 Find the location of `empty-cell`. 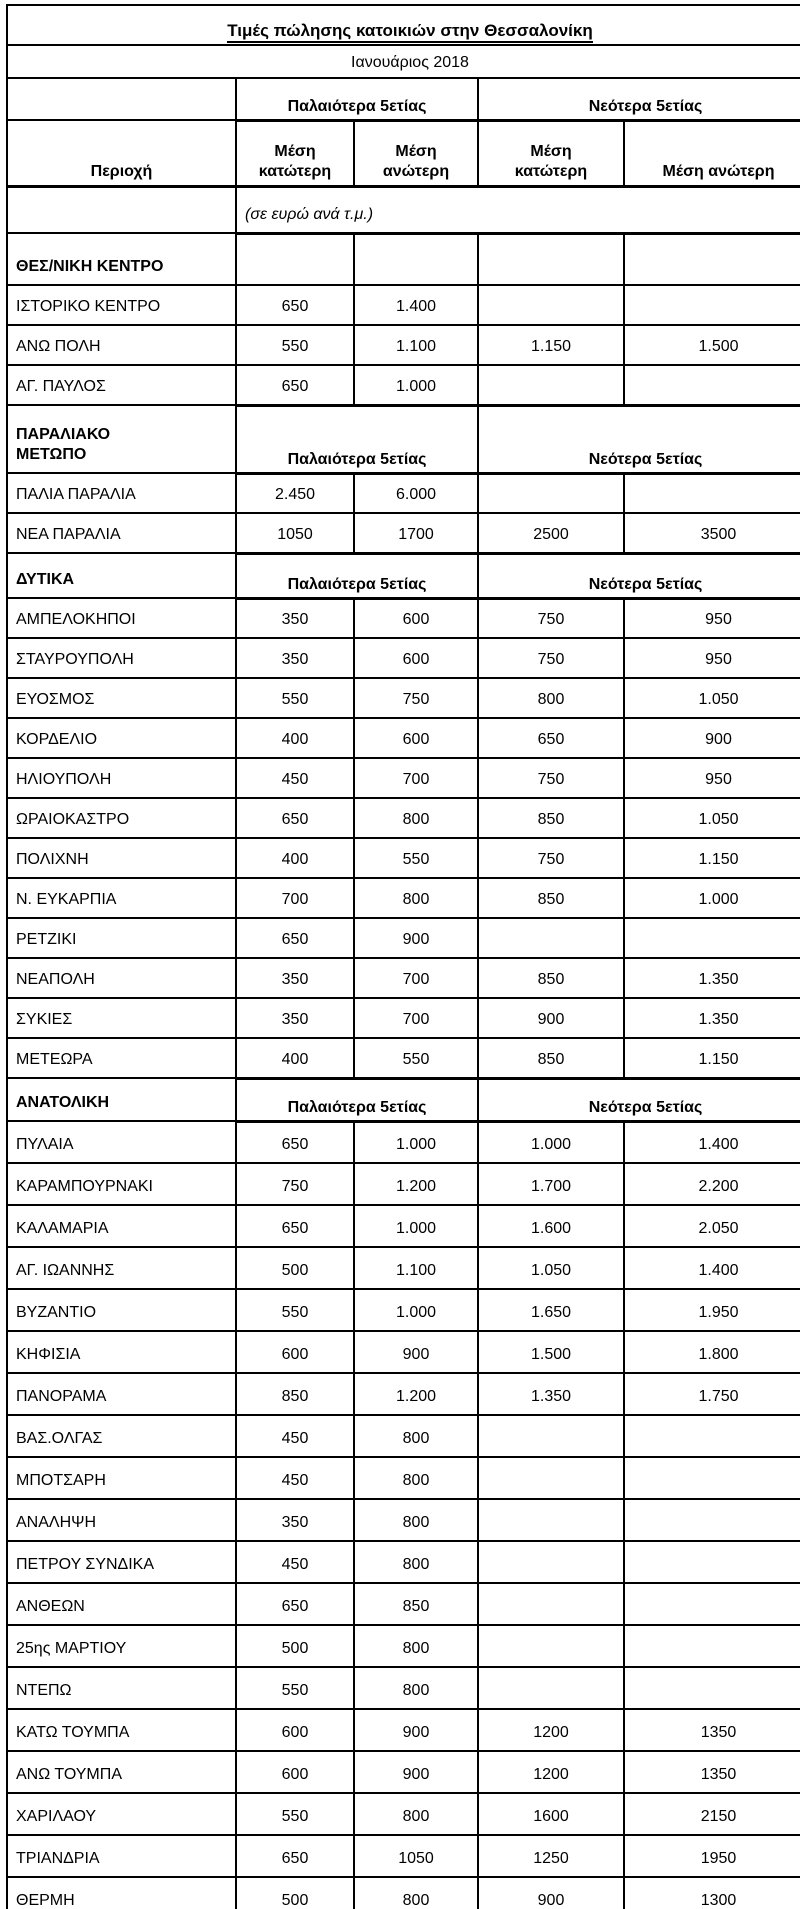

empty-cell is located at coordinates (295, 258).